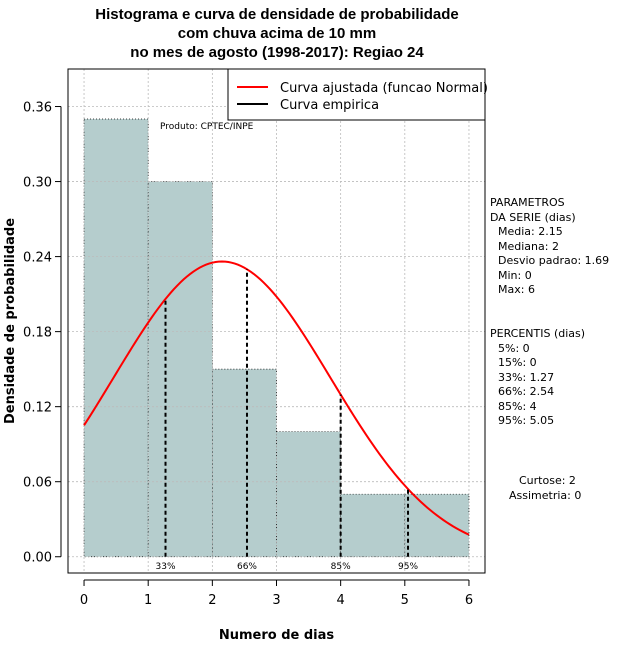 The height and width of the screenshot is (660, 640). I want to click on x-tick-label: 0, so click(84, 600).